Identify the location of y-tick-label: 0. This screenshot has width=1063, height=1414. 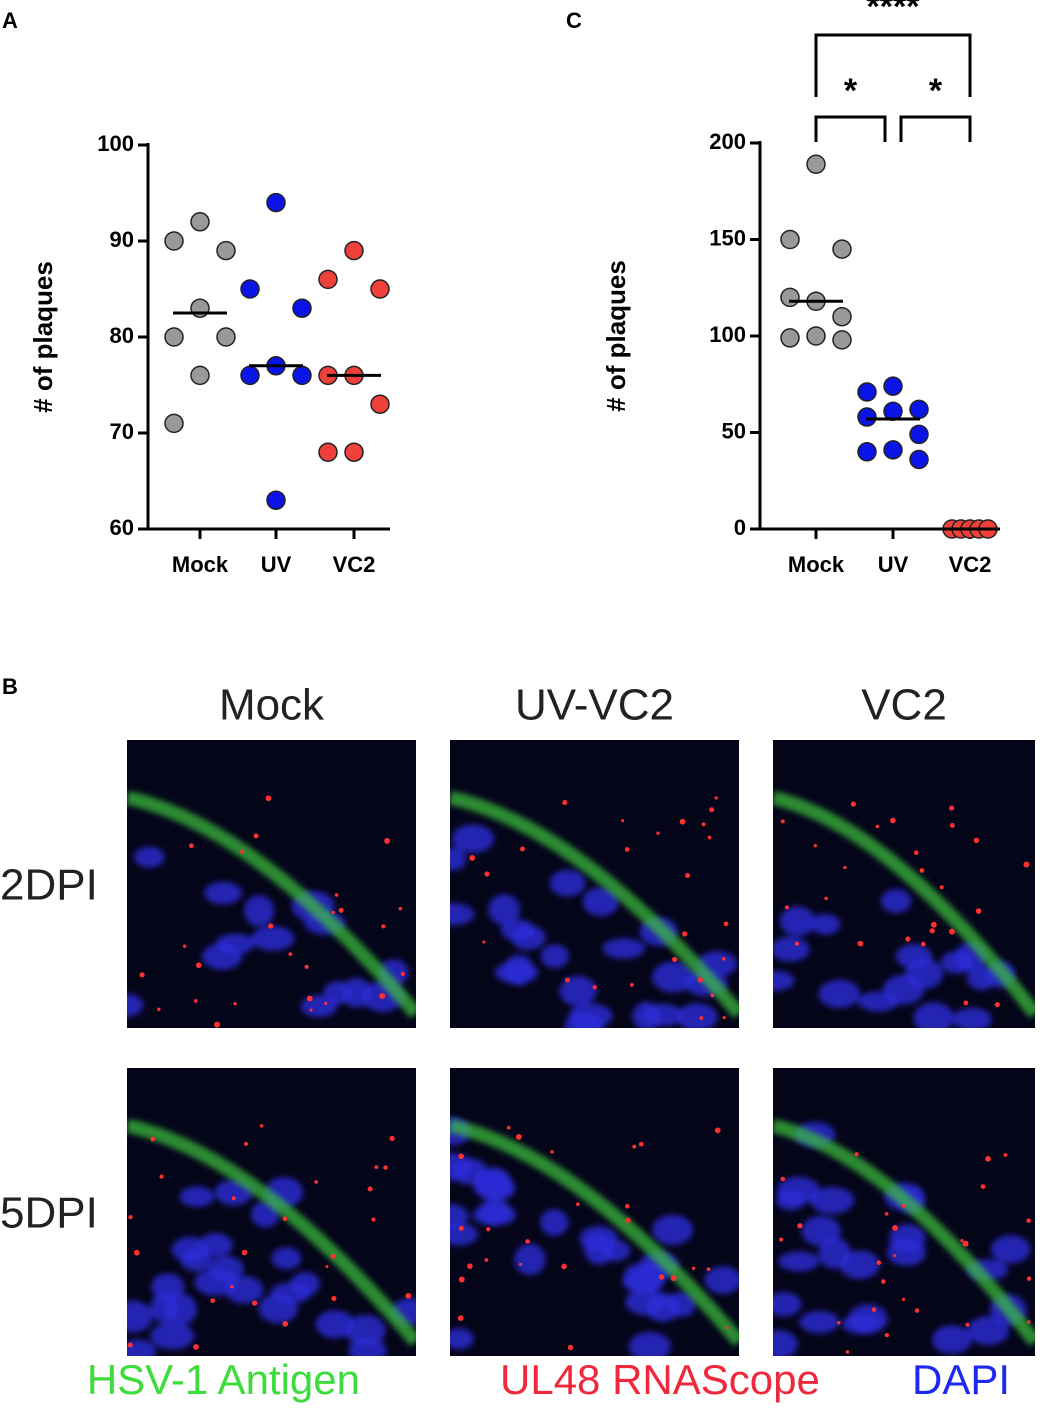
(740, 527).